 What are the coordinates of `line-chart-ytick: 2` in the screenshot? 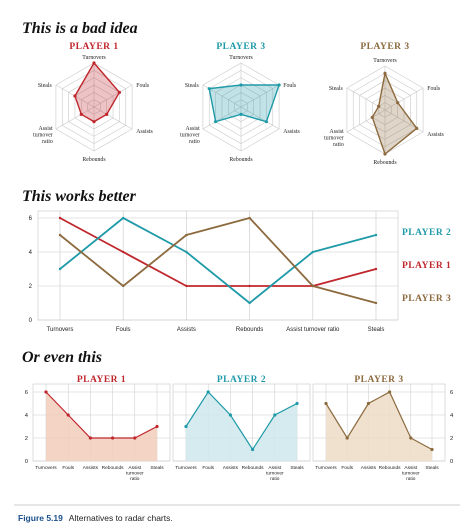 It's located at (31, 287).